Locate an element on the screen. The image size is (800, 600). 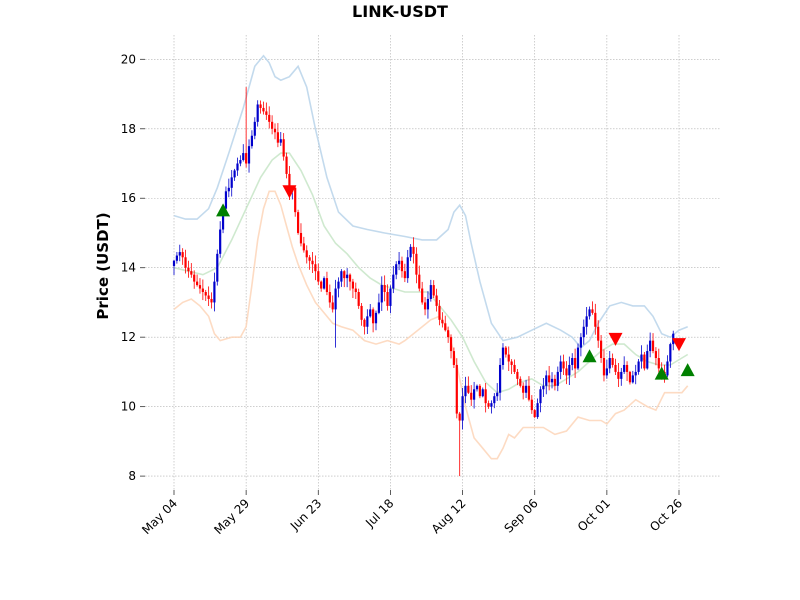
y-tick-label: 10 is located at coordinates (128, 407).